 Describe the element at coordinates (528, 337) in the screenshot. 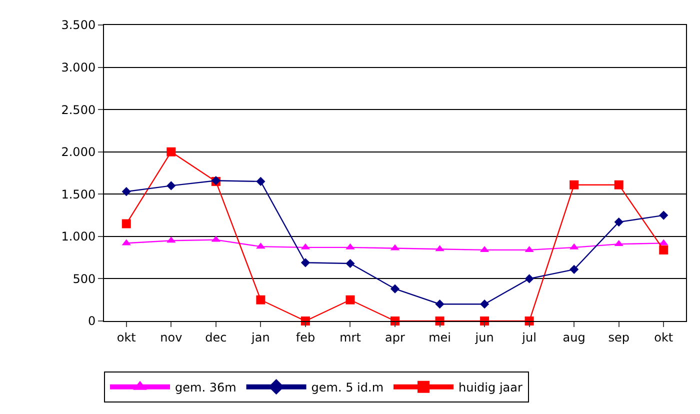

I see `x-tick-label: jul` at that location.